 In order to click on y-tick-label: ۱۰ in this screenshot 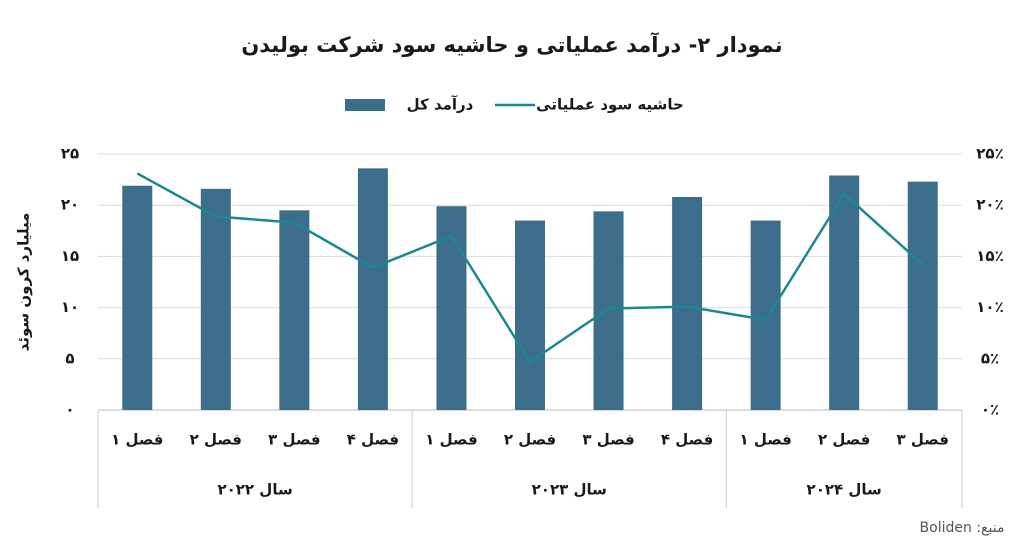, I will do `click(70, 307)`.